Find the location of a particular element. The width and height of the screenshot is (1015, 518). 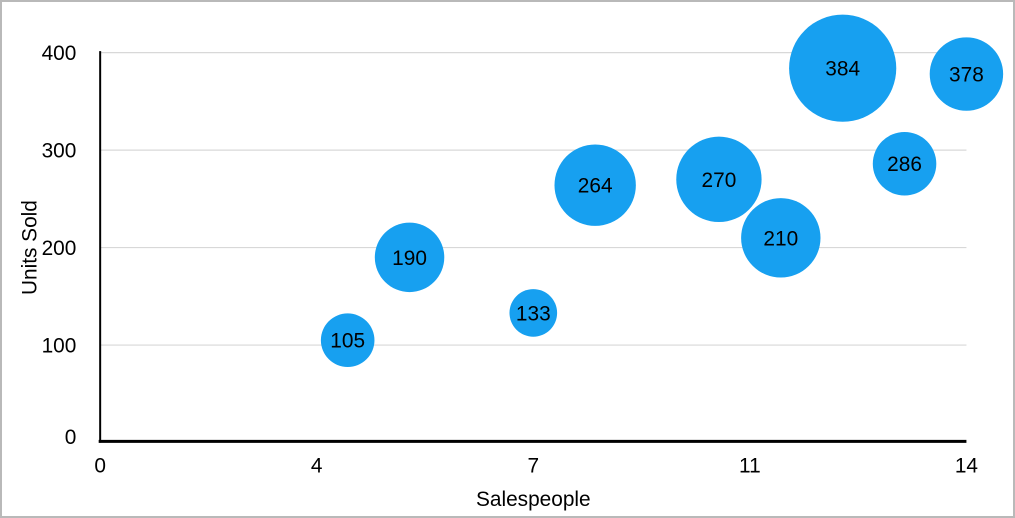

y-tick-label-0: 0 is located at coordinates (71, 437).